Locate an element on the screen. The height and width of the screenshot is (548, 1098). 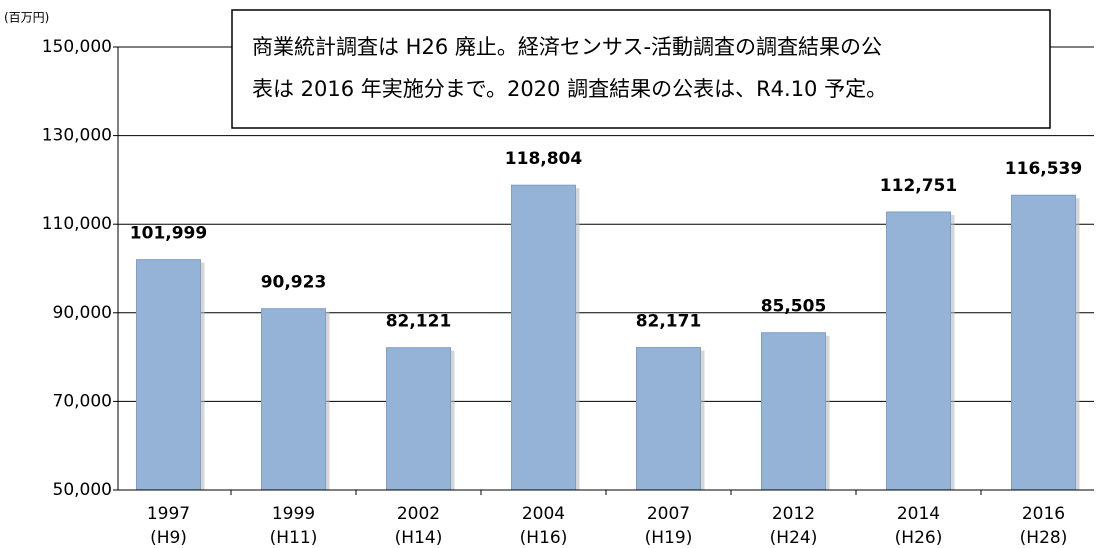
annotation: 商業統計調査は H26 廃止。経済センサス-活動調査の調査結果の公 is located at coordinates (567, 47).